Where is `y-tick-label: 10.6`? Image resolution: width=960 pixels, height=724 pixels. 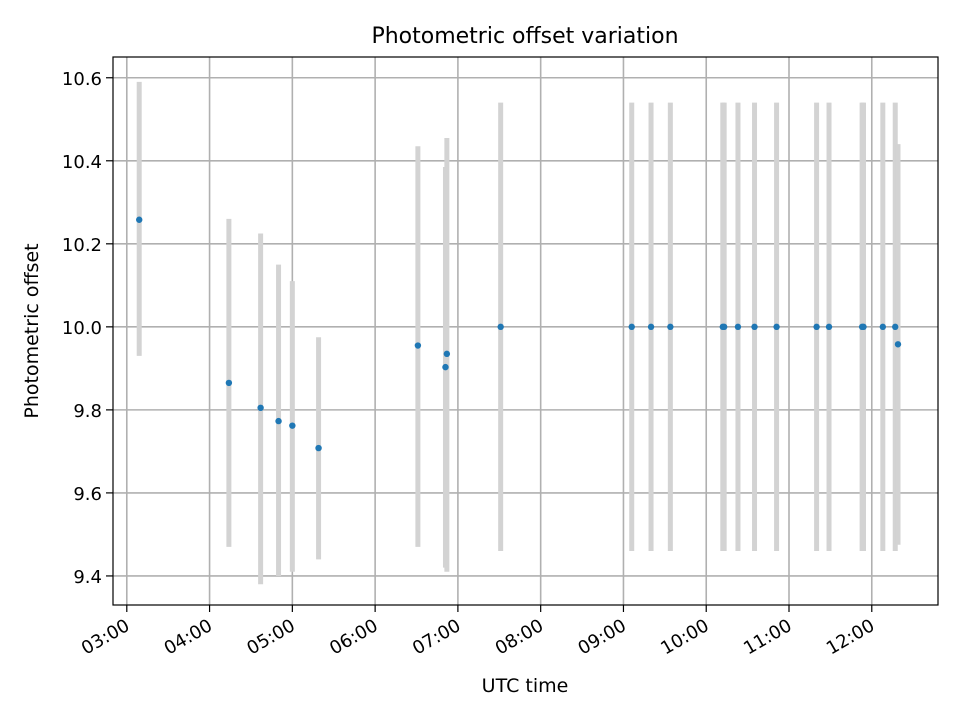 y-tick-label: 10.6 is located at coordinates (82, 79).